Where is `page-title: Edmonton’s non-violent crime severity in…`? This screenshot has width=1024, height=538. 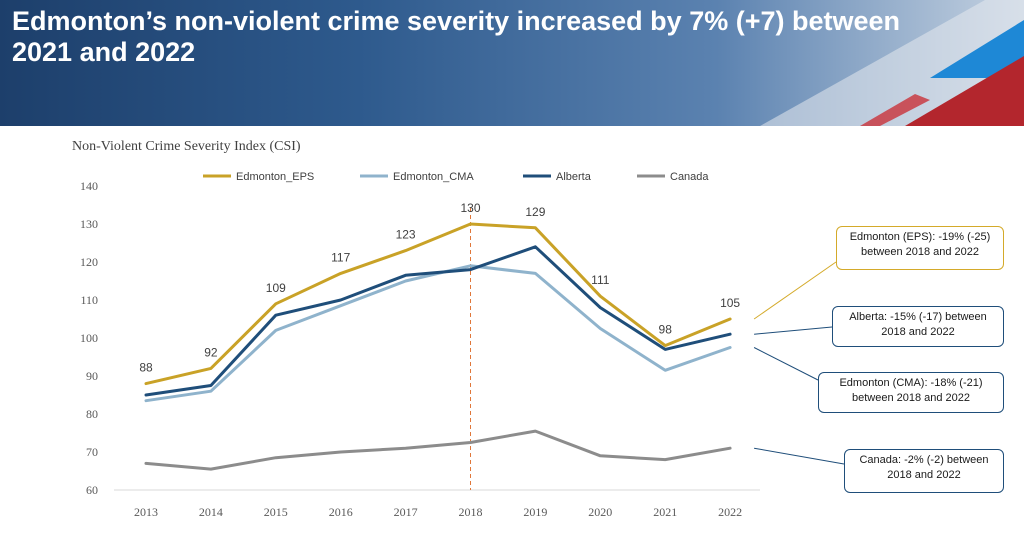 page-title: Edmonton’s non-violent crime severity in… is located at coordinates (456, 36).